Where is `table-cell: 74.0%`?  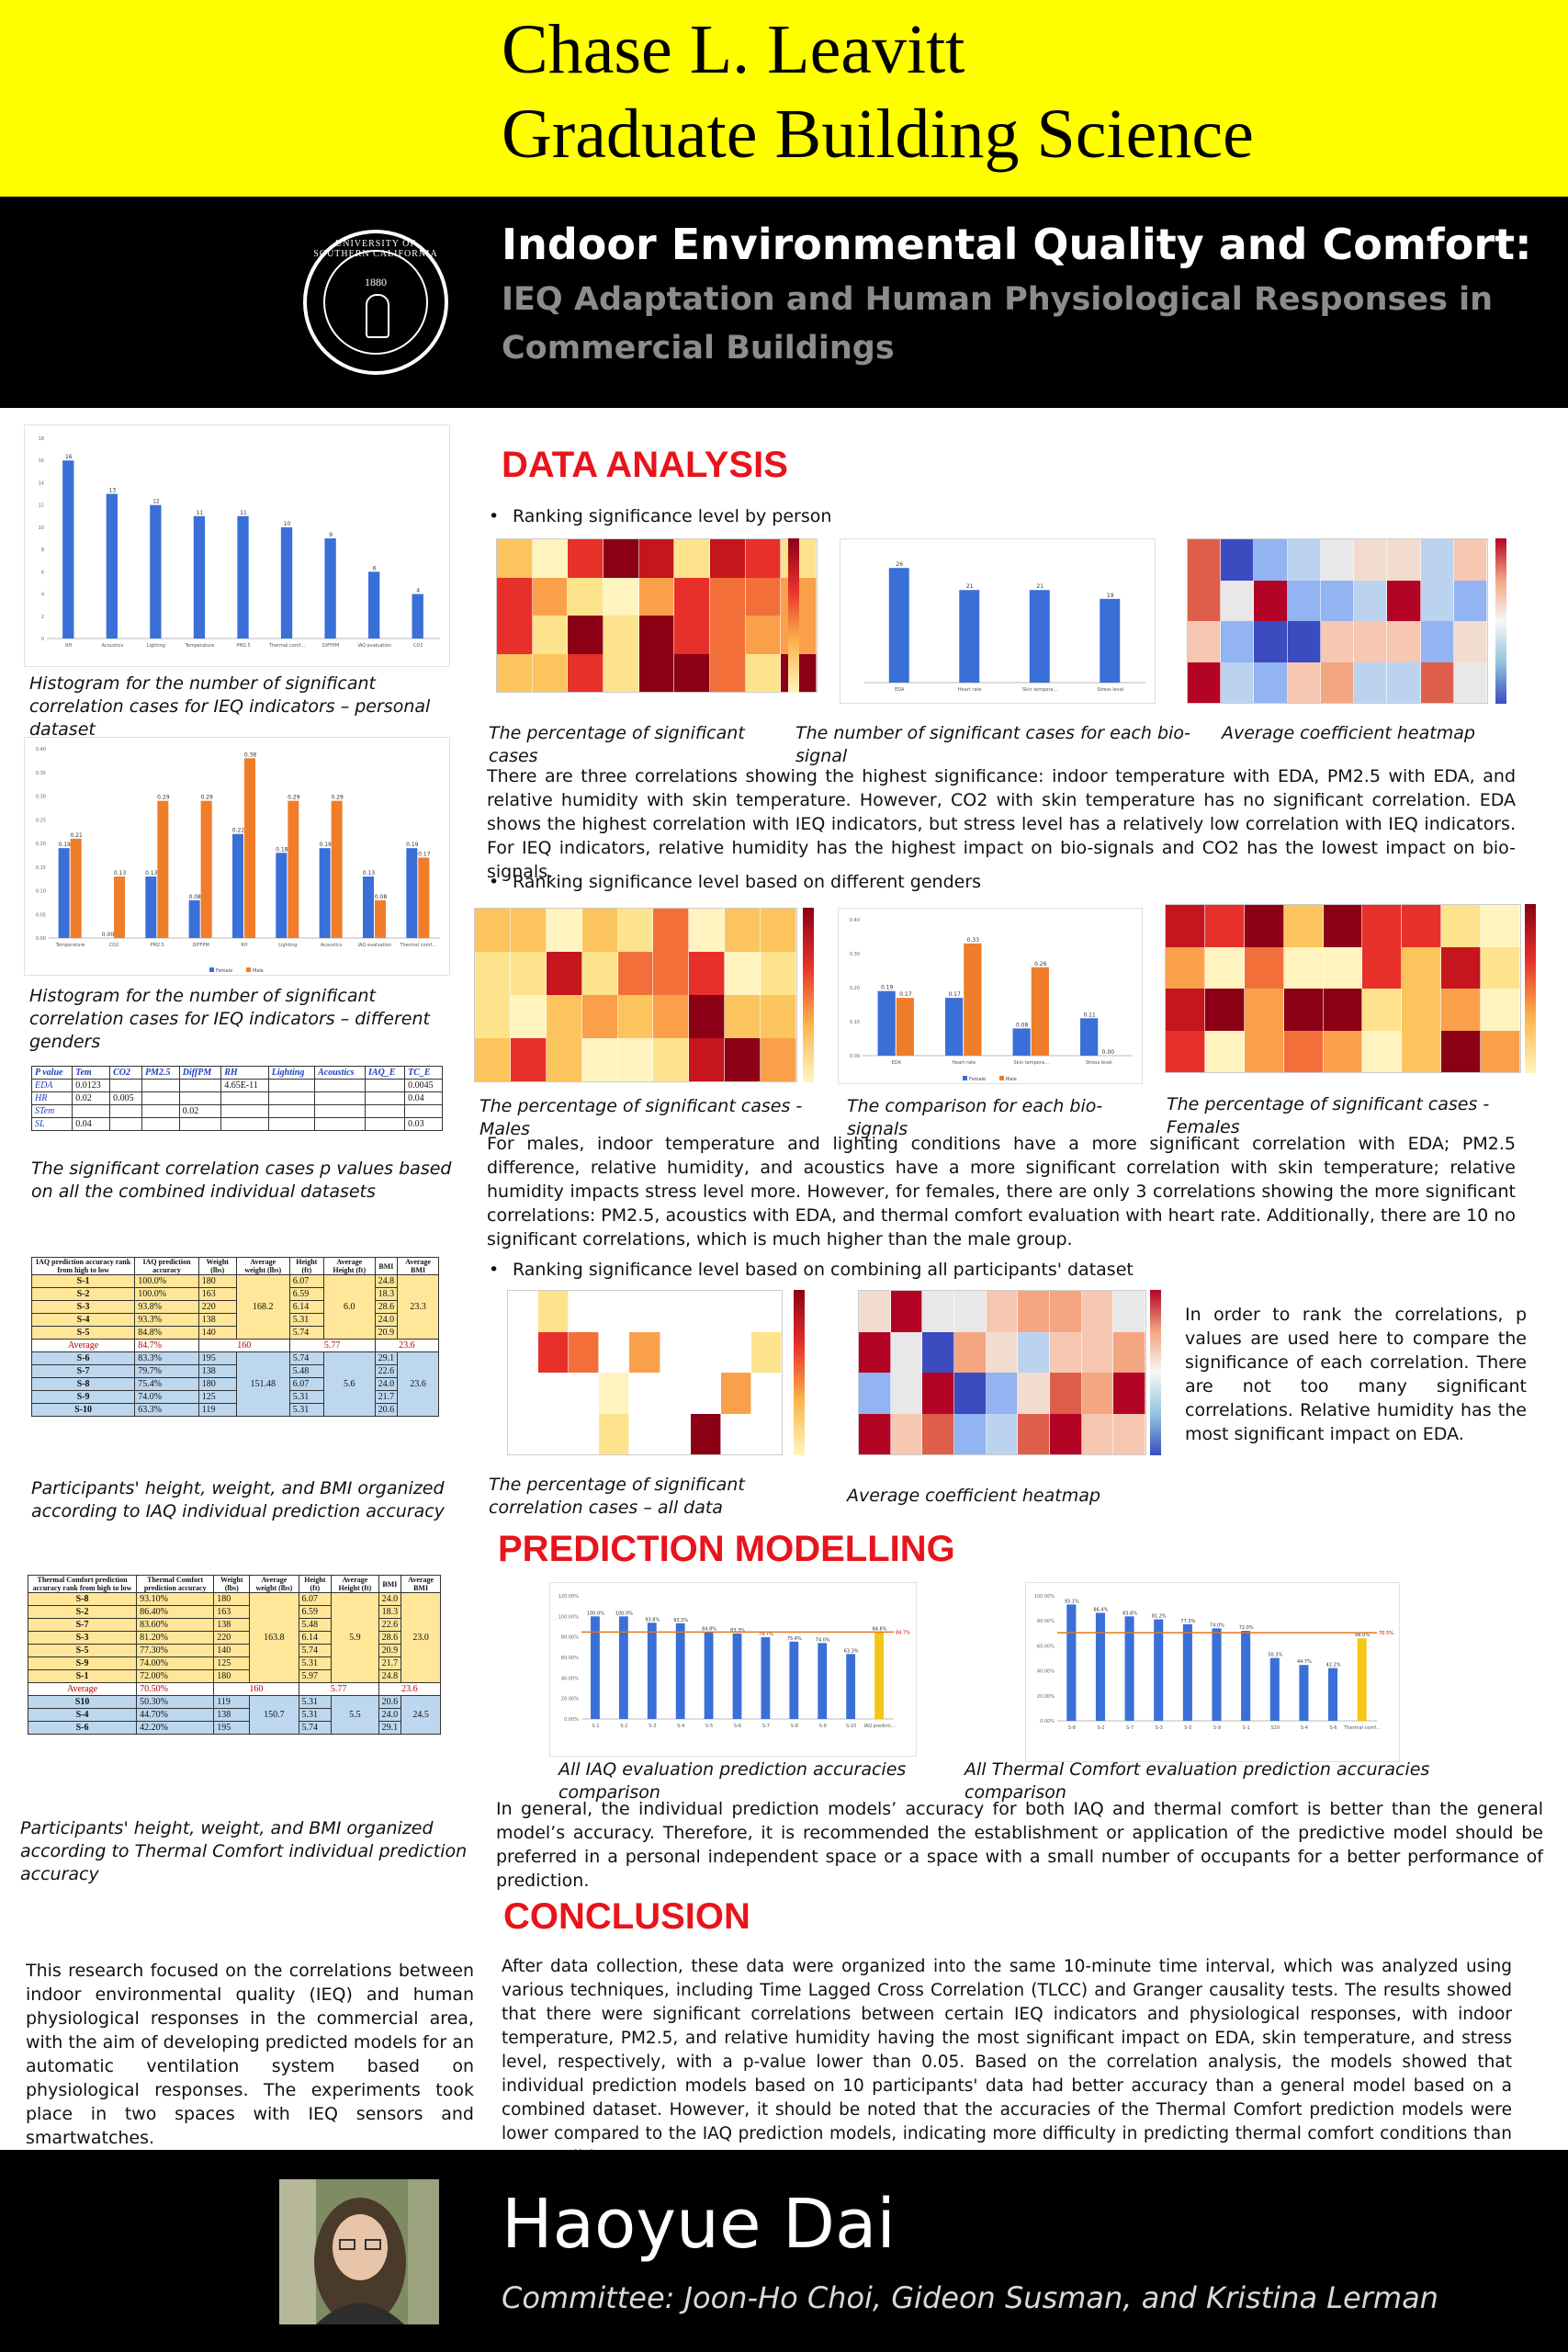 table-cell: 74.0% is located at coordinates (166, 1397).